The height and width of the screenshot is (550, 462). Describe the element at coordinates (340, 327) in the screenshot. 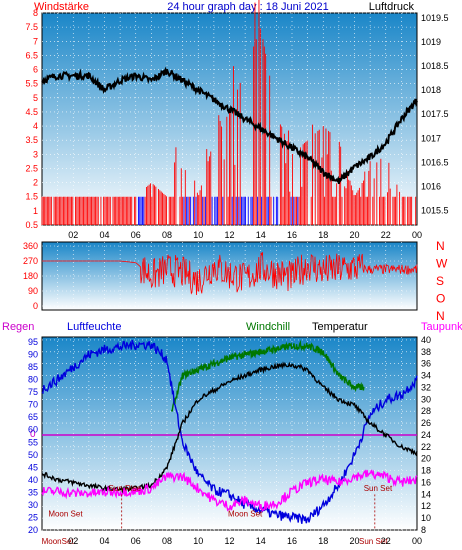

I see `legend-temperatur: Temperatur` at that location.